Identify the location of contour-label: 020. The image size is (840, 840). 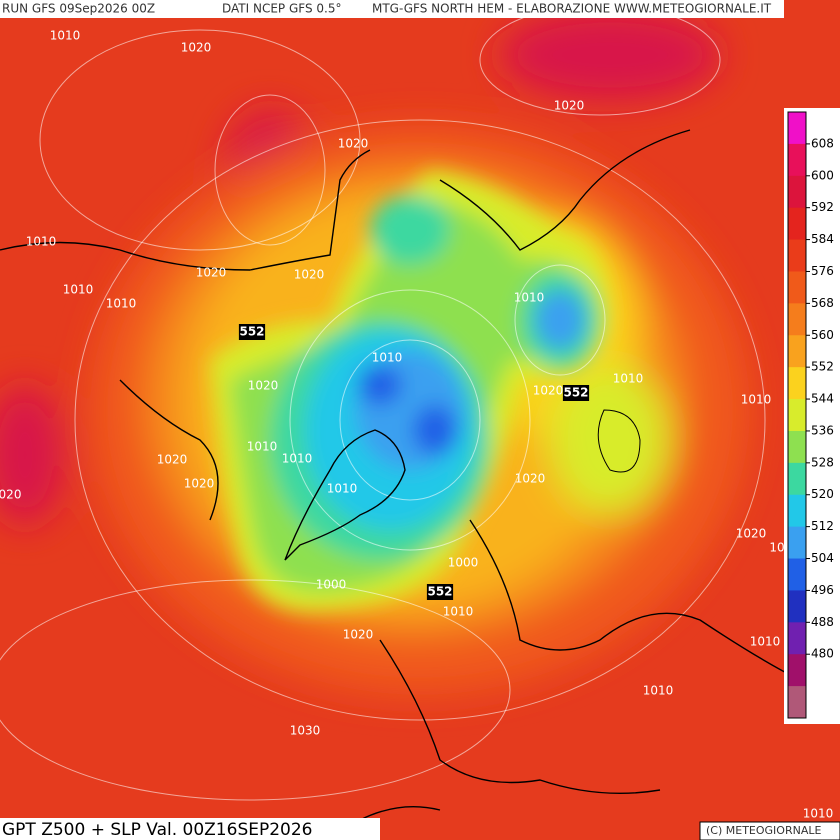
(10, 495).